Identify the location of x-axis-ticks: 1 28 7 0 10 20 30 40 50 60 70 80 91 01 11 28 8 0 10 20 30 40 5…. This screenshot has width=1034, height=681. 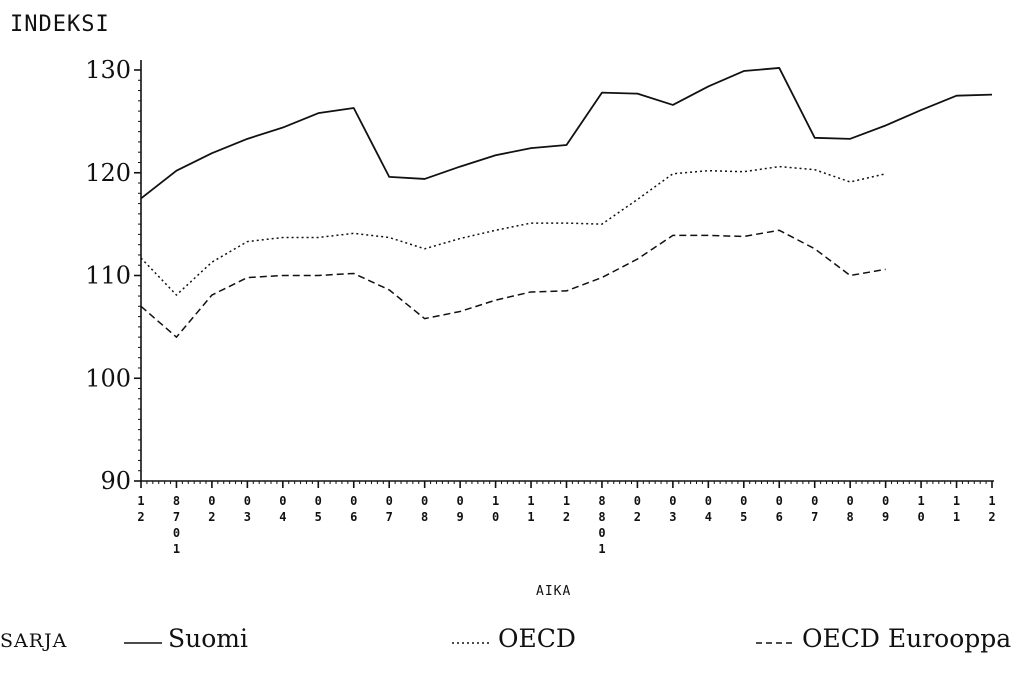
(566, 518).